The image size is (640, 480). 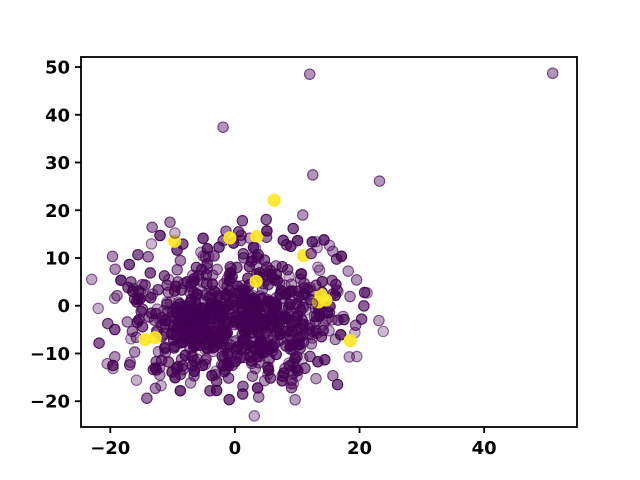 What do you see at coordinates (57, 68) in the screenshot?
I see `y-tick-label: 50` at bounding box center [57, 68].